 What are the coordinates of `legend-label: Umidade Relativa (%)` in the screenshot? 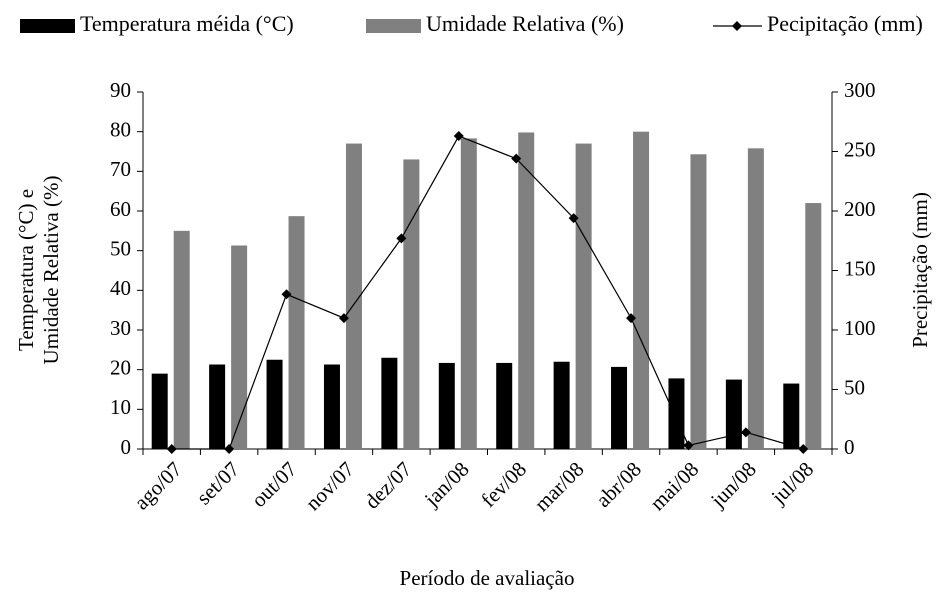 It's located at (525, 23).